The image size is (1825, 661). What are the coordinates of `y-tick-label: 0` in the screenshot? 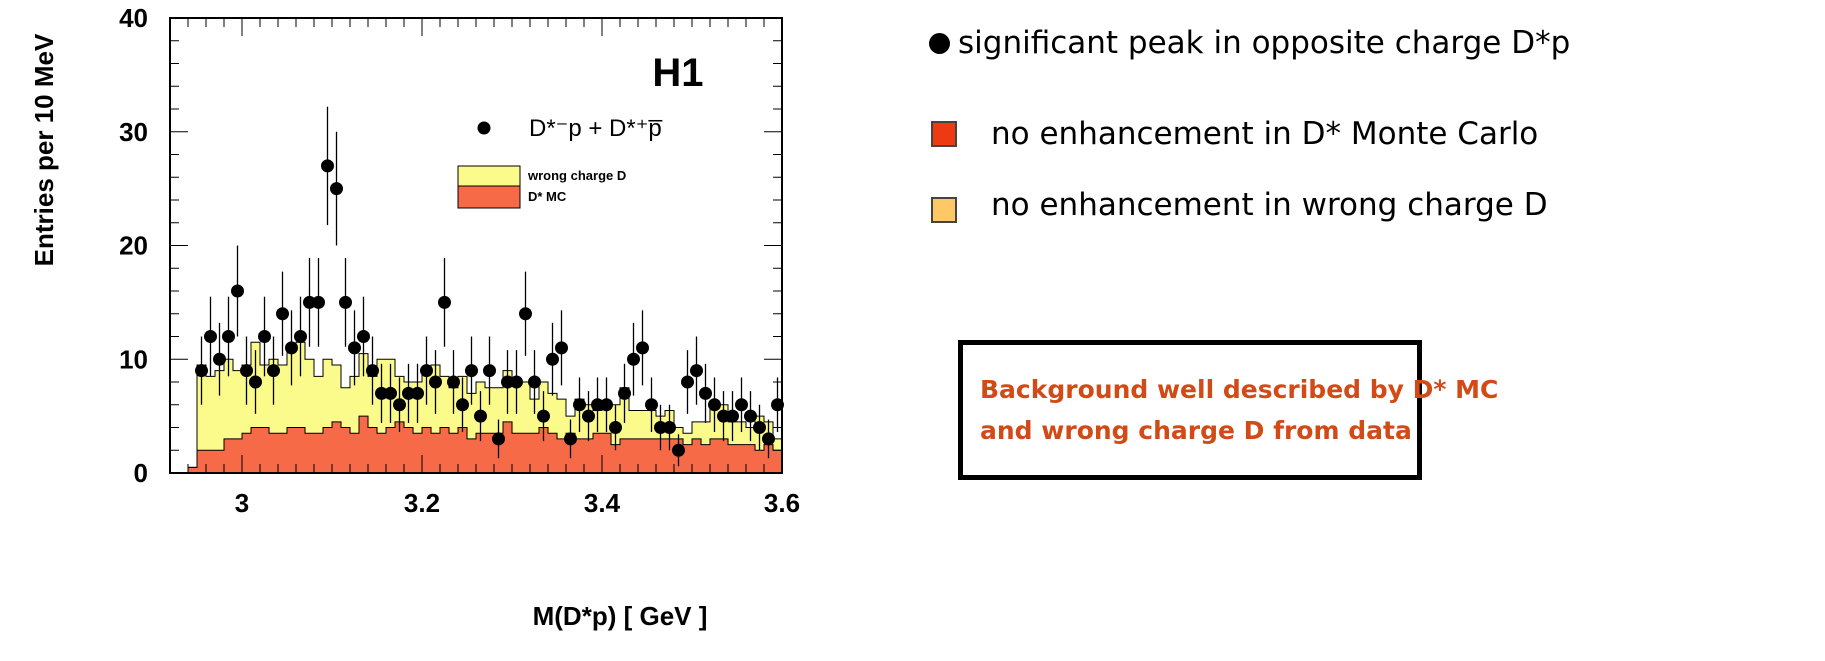 It's located at (141, 473).